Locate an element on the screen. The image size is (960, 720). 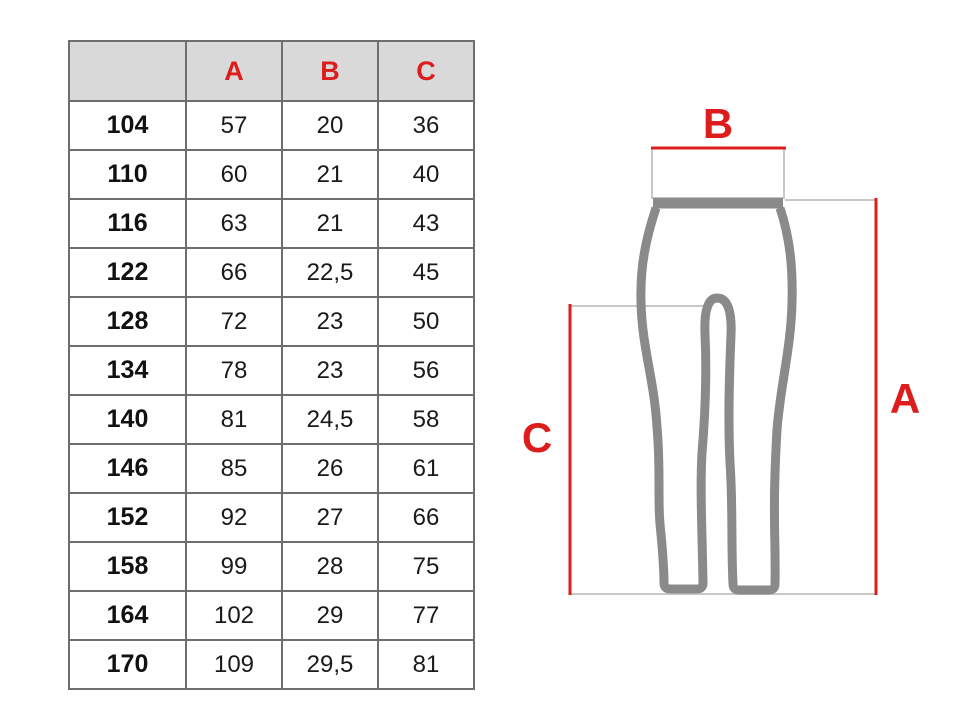
dimension-label-b: B is located at coordinates (718, 123).